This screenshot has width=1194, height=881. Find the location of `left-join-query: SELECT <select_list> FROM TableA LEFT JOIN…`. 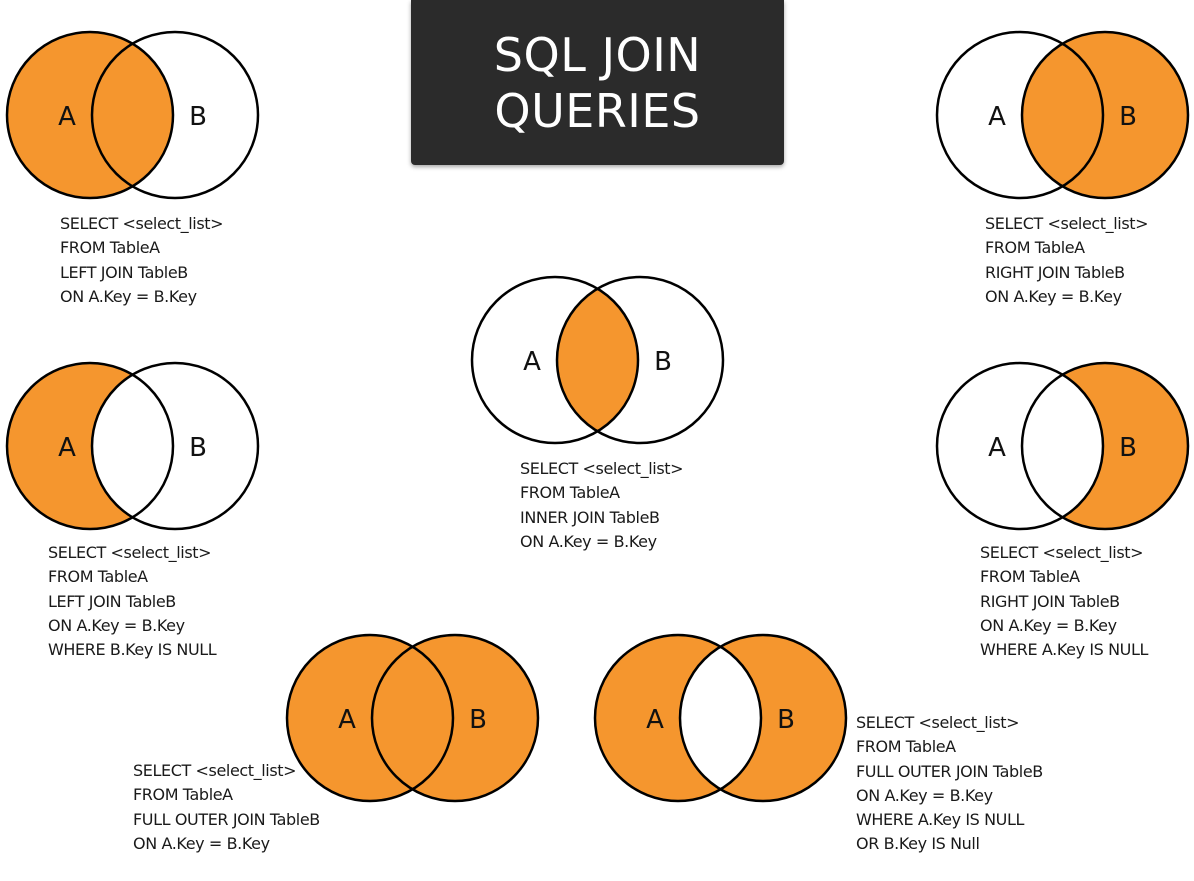

left-join-query: SELECT <select_list> FROM TableA LEFT JOIN… is located at coordinates (142, 260).